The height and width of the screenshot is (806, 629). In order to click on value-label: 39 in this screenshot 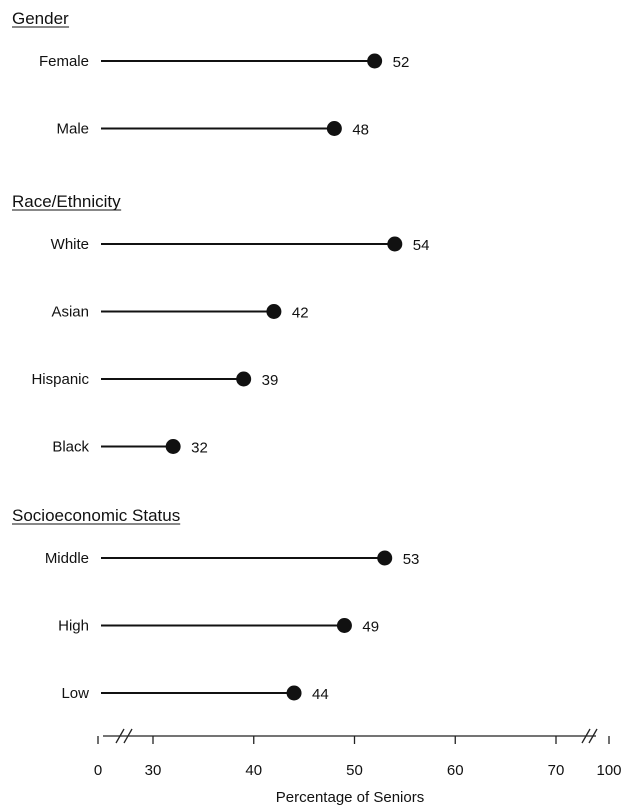, I will do `click(270, 380)`.